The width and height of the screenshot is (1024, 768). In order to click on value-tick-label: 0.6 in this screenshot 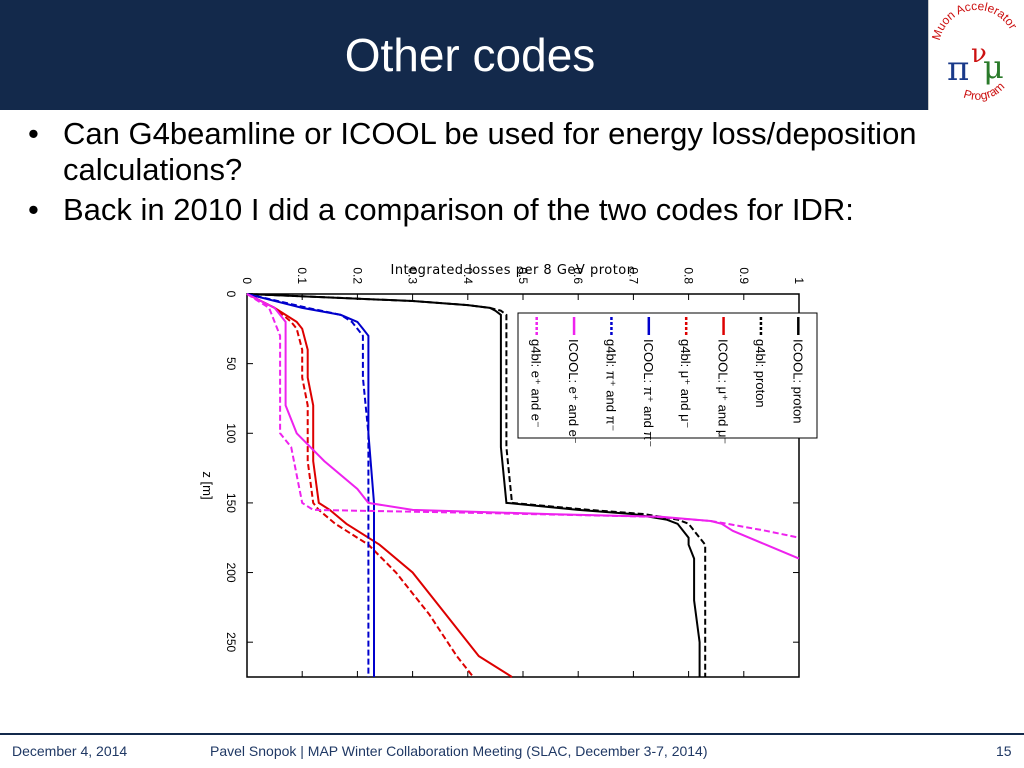, I will do `click(578, 275)`.